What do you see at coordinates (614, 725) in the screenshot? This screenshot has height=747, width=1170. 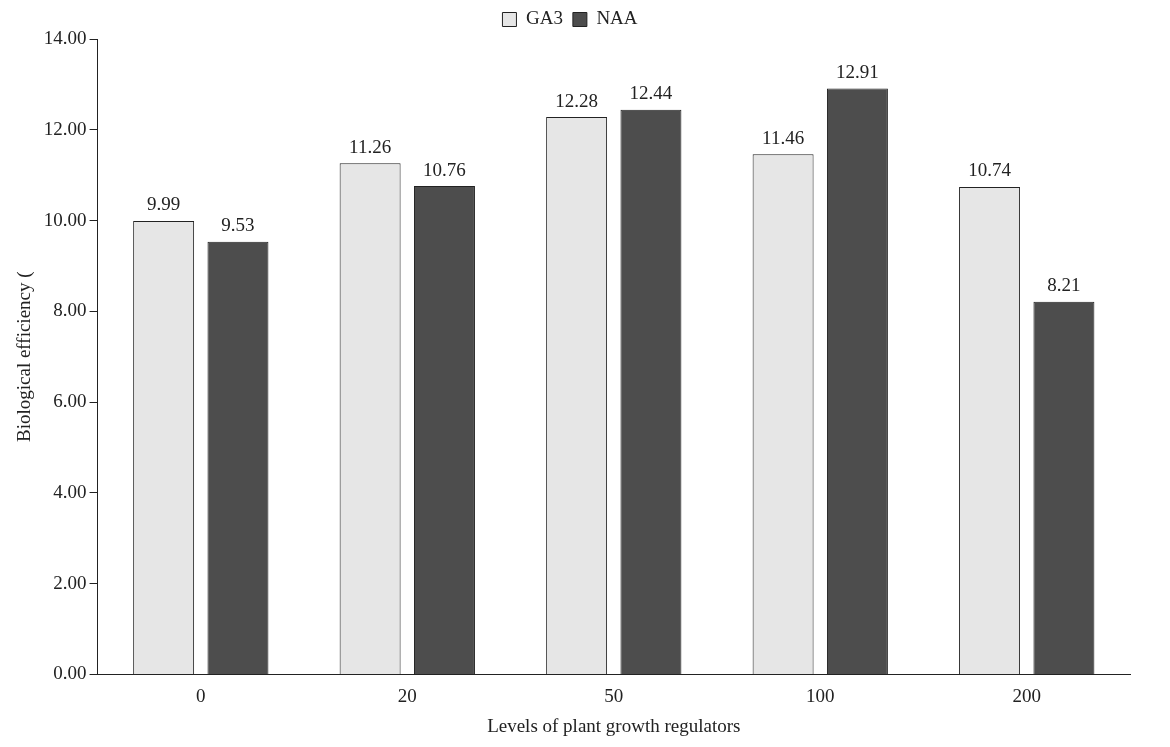 I see `x-axis-title: Levels of plant growth regulators` at bounding box center [614, 725].